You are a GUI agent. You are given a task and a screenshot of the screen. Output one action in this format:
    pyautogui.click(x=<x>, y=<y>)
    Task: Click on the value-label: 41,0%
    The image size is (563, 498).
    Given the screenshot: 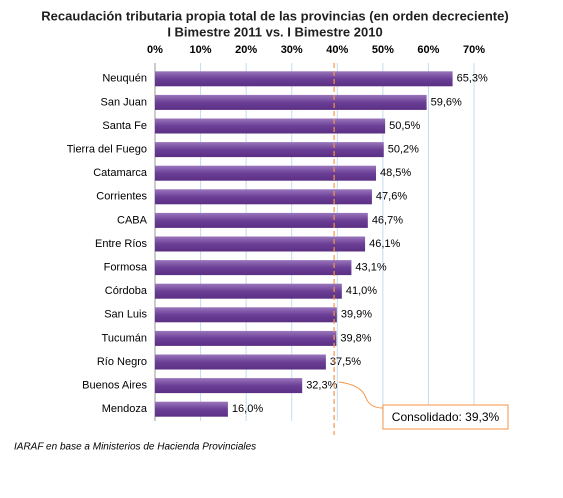 What is the action you would take?
    pyautogui.click(x=361, y=291)
    